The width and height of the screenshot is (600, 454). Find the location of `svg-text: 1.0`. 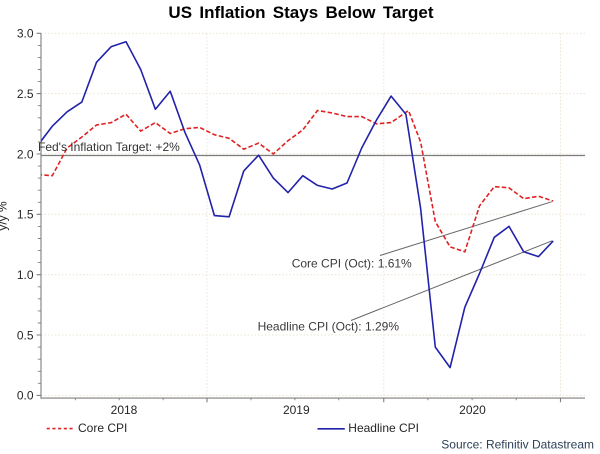

svg-text: 1.0 is located at coordinates (25, 275).